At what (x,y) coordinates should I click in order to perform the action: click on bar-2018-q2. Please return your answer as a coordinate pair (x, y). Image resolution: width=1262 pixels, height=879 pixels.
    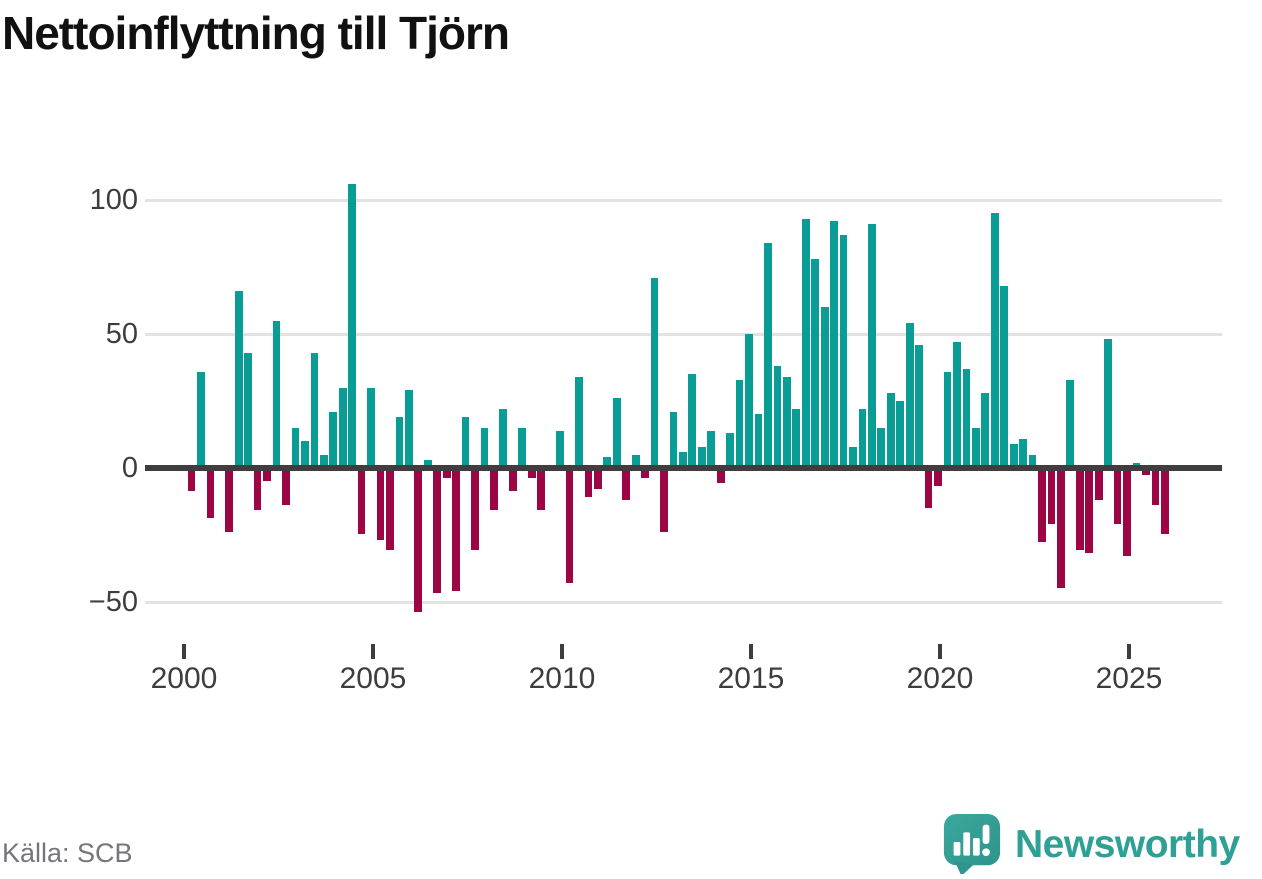
    Looking at the image, I should click on (881, 447).